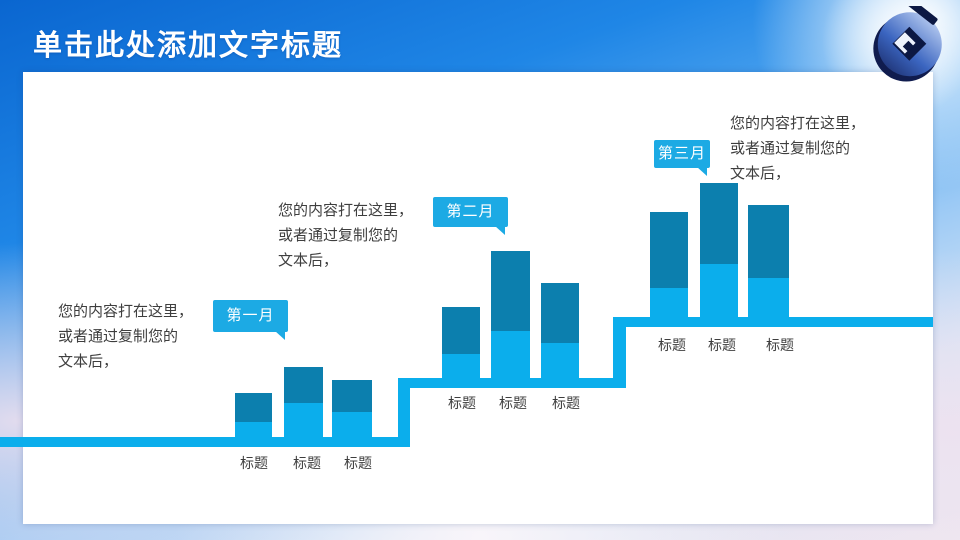  I want to click on month-badge: 第一月, so click(250, 320).